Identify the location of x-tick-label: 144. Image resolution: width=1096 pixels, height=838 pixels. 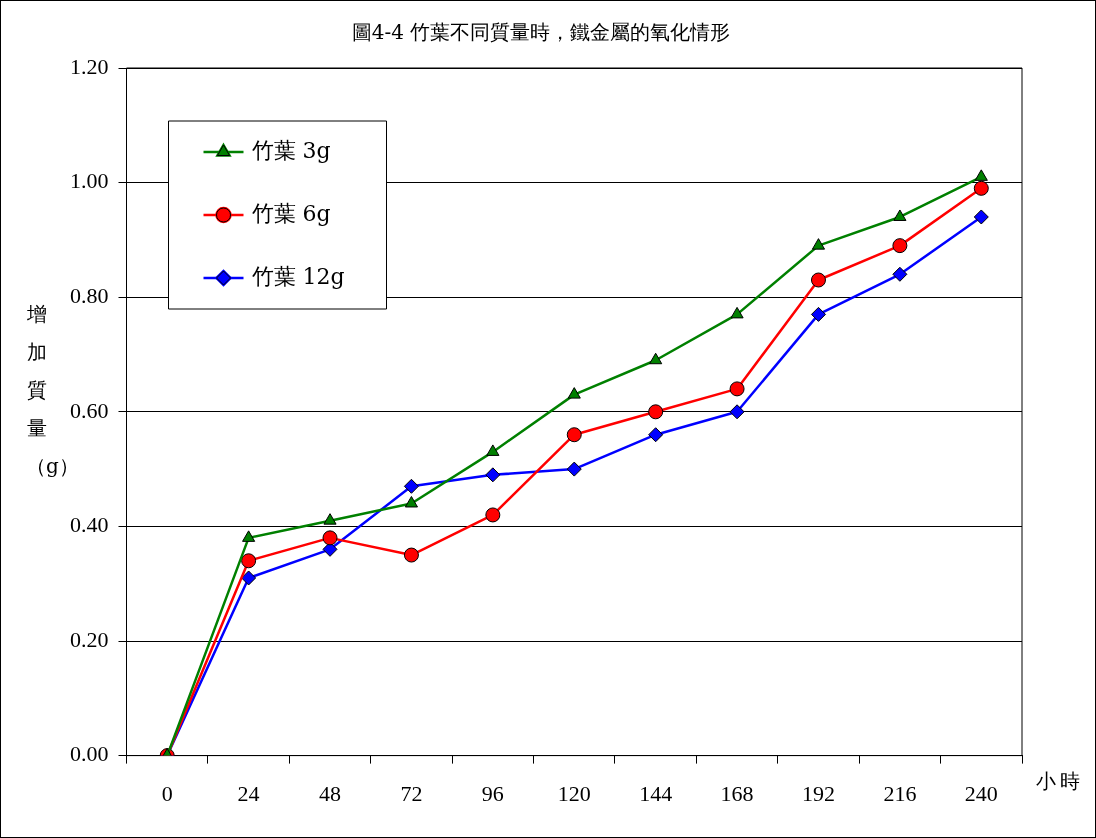
(656, 793).